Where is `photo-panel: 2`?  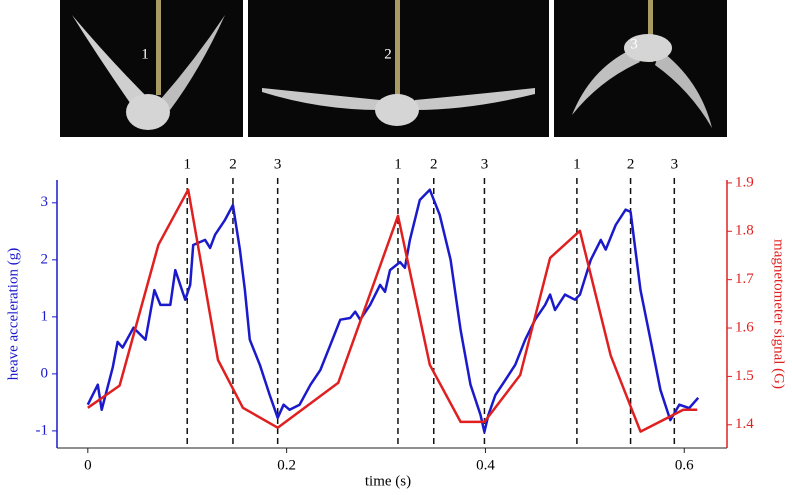 photo-panel: 2 is located at coordinates (398, 68).